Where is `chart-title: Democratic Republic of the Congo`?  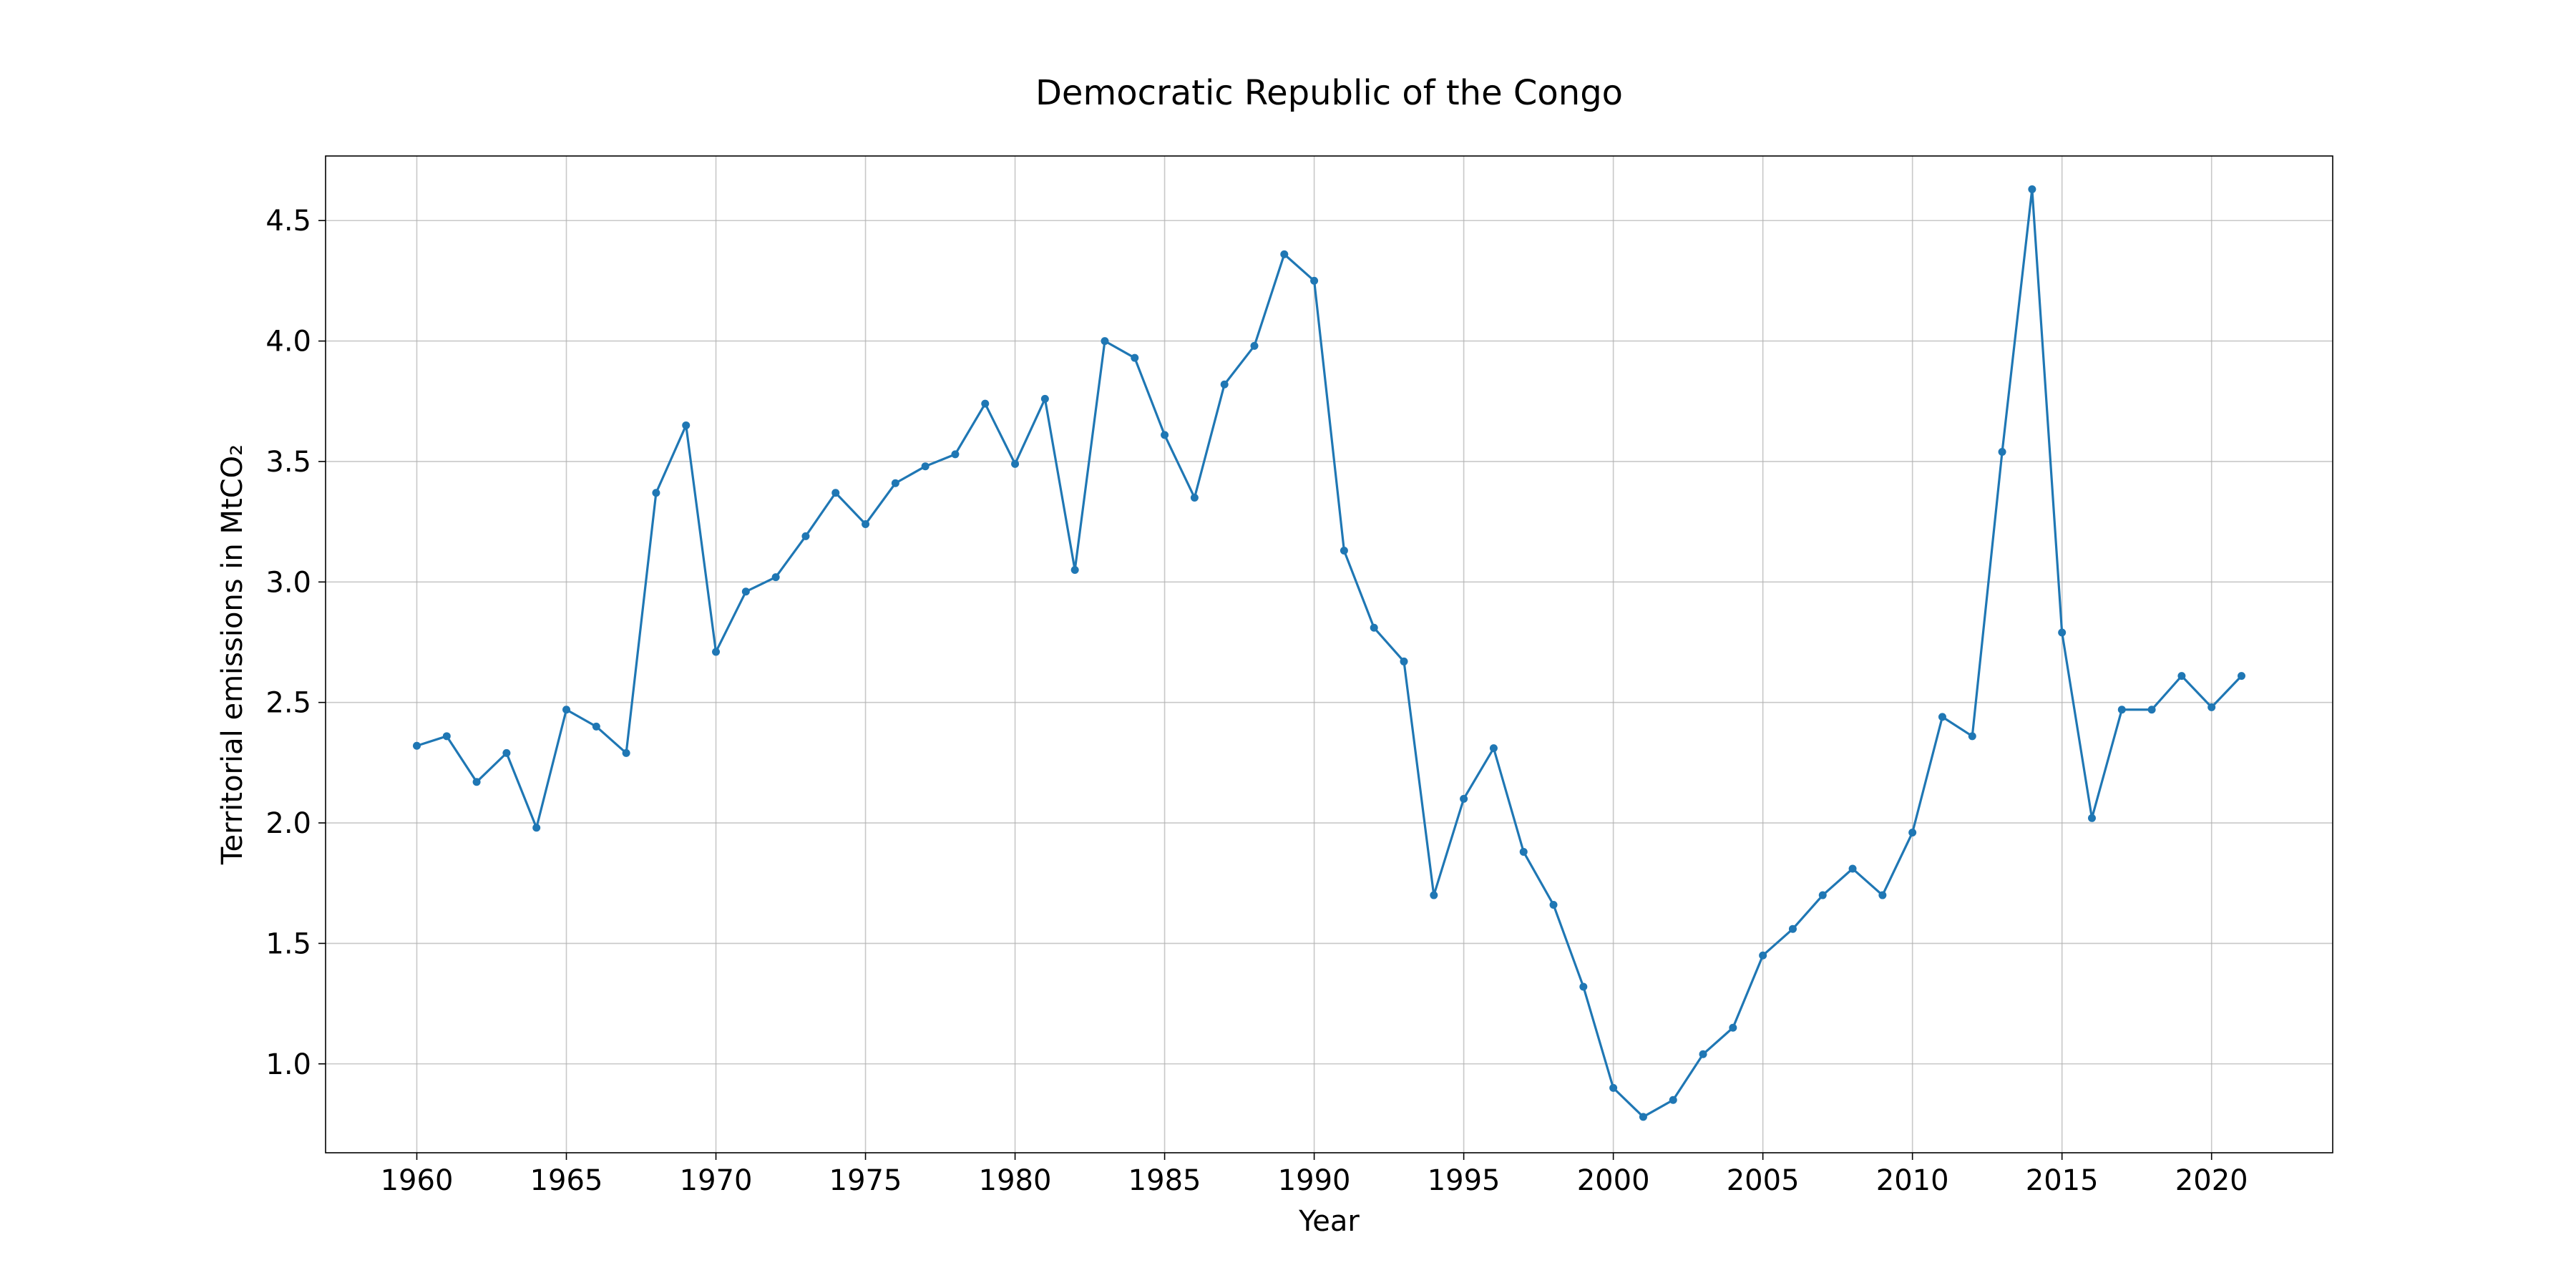 chart-title: Democratic Republic of the Congo is located at coordinates (1329, 93).